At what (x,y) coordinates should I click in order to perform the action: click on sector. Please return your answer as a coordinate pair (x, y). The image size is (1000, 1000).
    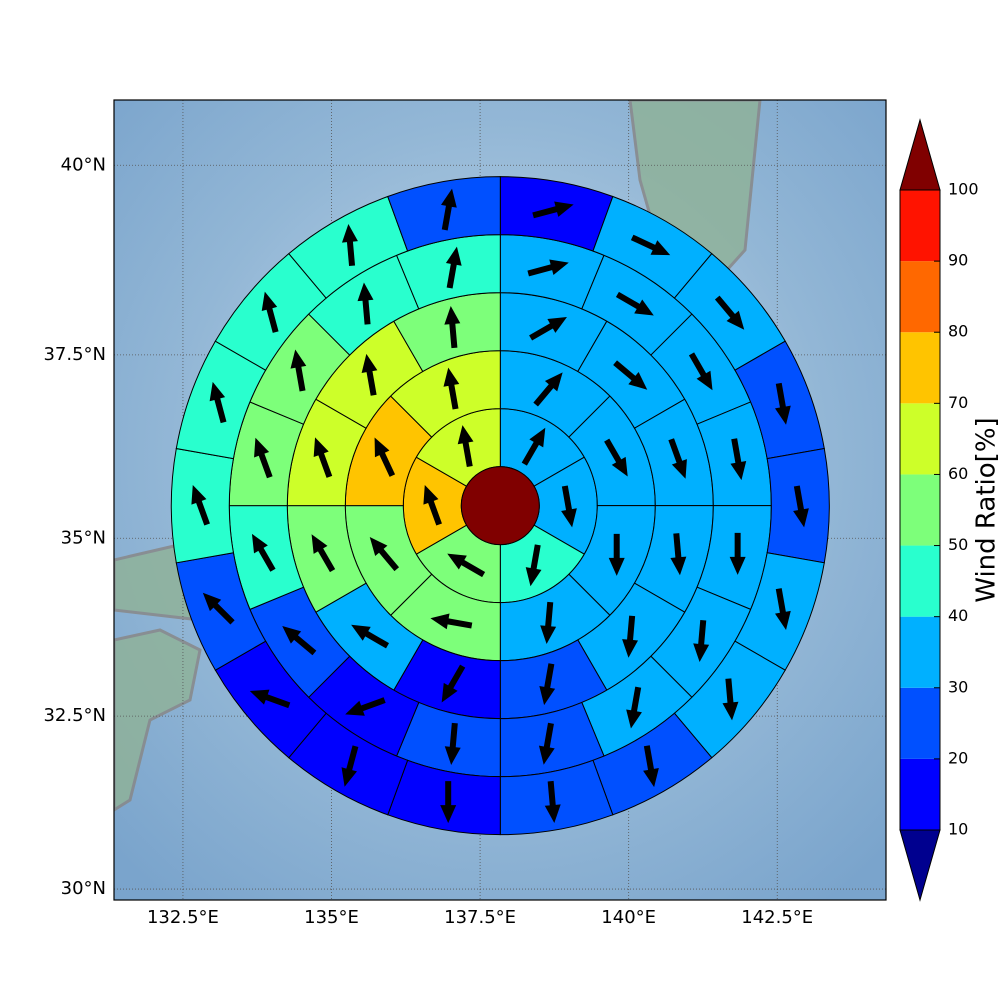
    Looking at the image, I should click on (444, 214).